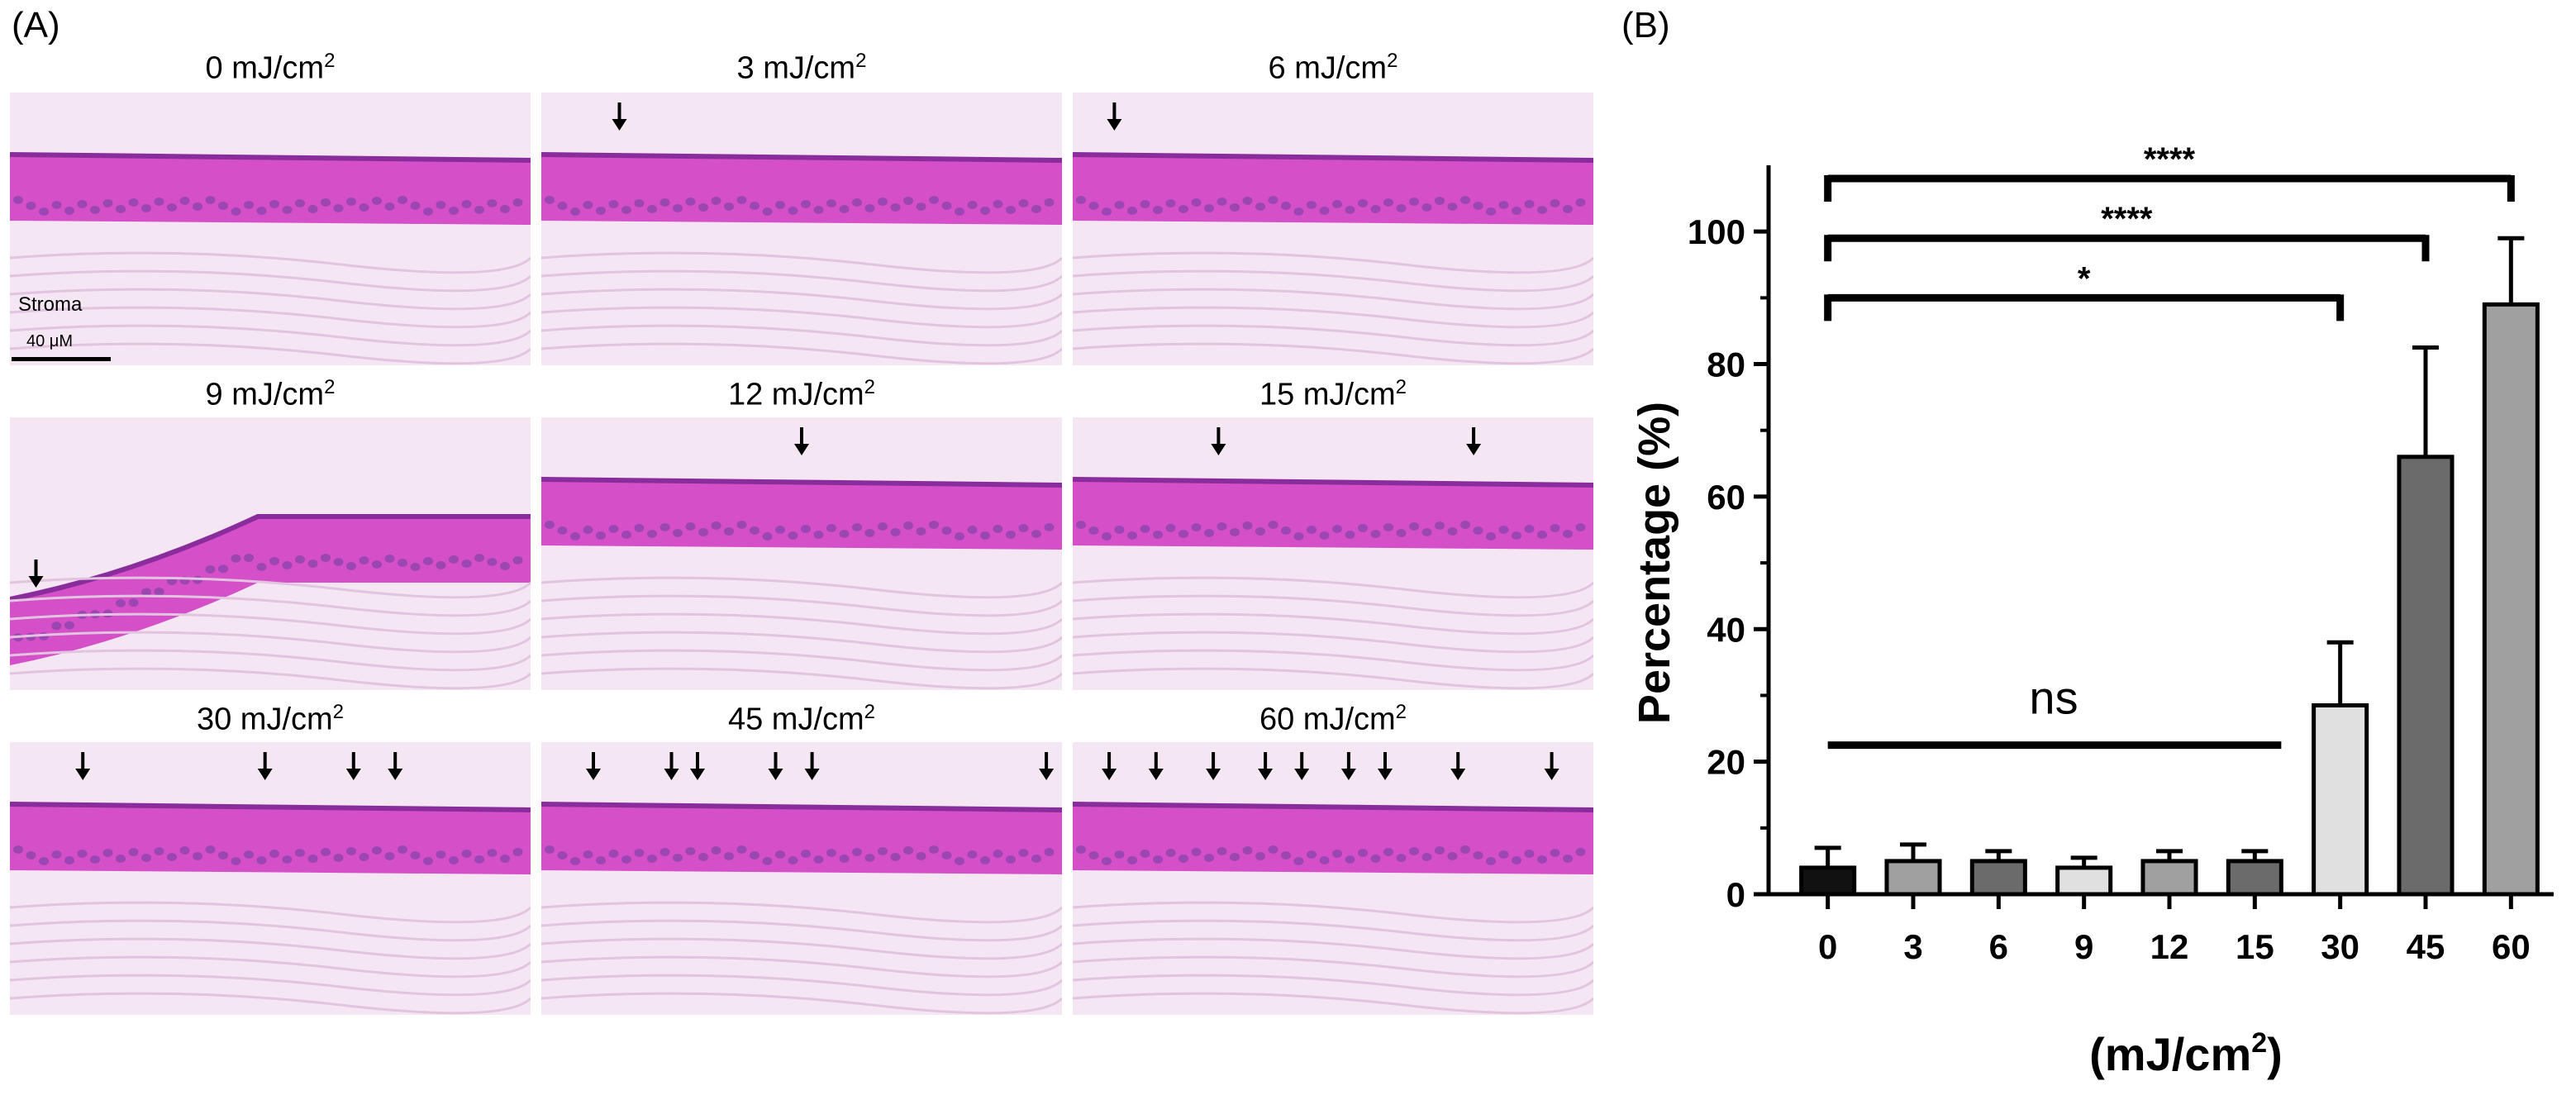 This screenshot has width=2576, height=1100. What do you see at coordinates (1333, 719) in the screenshot?
I see `tile-title: 60 mJ/cm2` at bounding box center [1333, 719].